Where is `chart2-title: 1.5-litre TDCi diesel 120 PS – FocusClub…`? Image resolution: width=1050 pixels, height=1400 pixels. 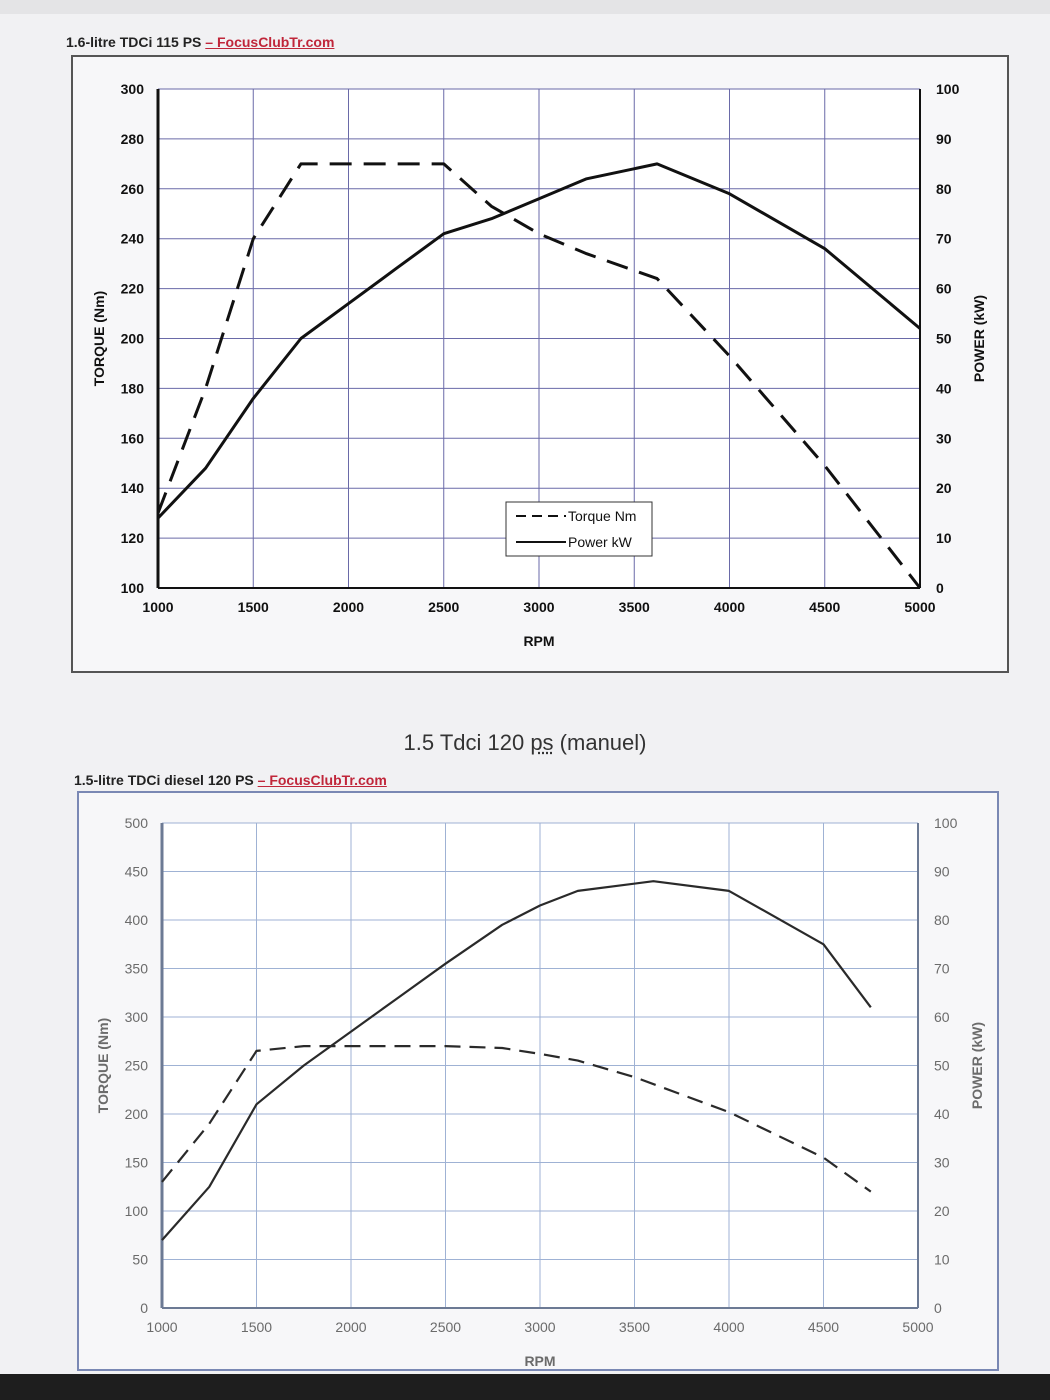 chart2-title: 1.5-litre TDCi diesel 120 PS – FocusClub… is located at coordinates (230, 780).